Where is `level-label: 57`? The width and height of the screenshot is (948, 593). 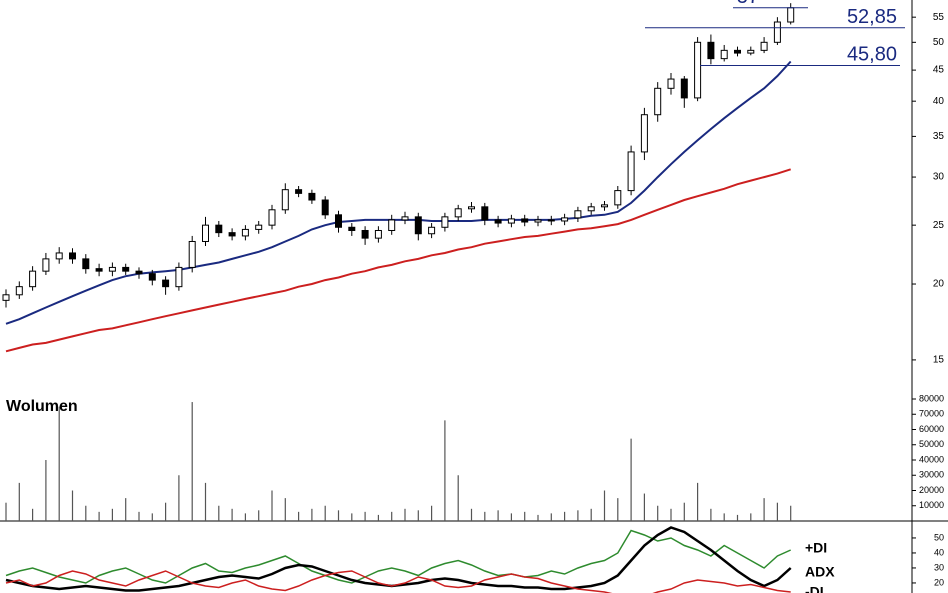
level-label: 57 is located at coordinates (748, 4).